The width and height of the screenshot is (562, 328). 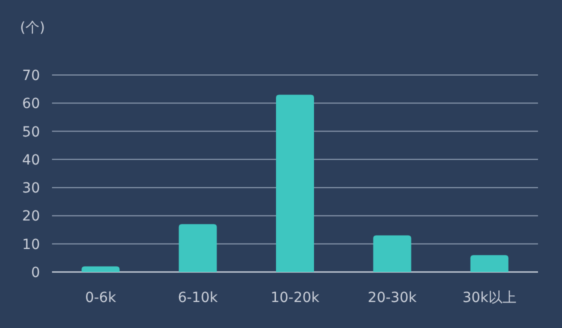 I want to click on x-tick-label: 30k以上, so click(x=489, y=298).